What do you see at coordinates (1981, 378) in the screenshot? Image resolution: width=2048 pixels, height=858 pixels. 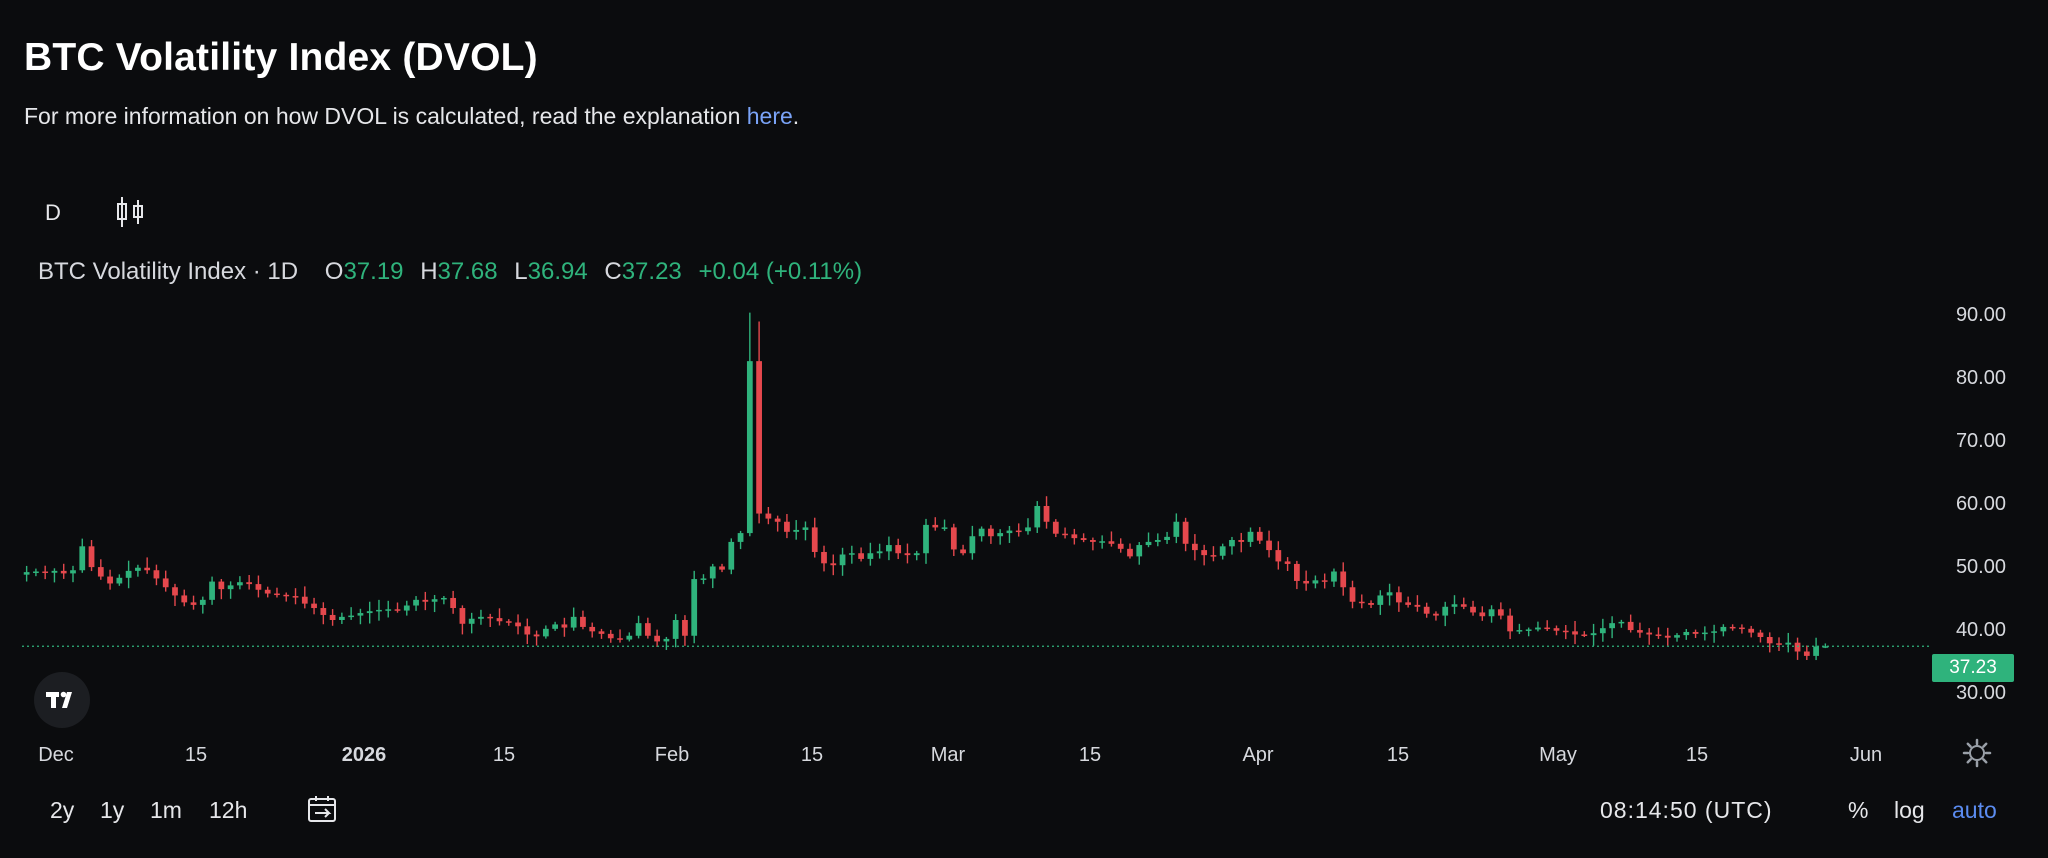 I see `y-tick-label: 80.00` at bounding box center [1981, 378].